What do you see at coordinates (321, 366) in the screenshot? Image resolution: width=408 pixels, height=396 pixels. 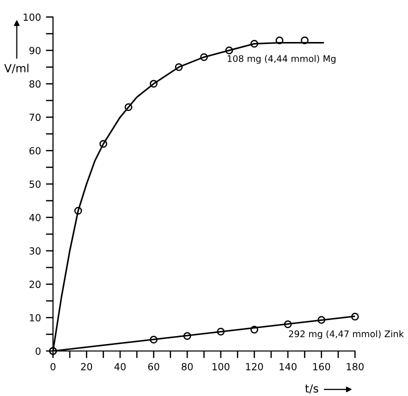 I see `x-tick-label: 160` at bounding box center [321, 366].